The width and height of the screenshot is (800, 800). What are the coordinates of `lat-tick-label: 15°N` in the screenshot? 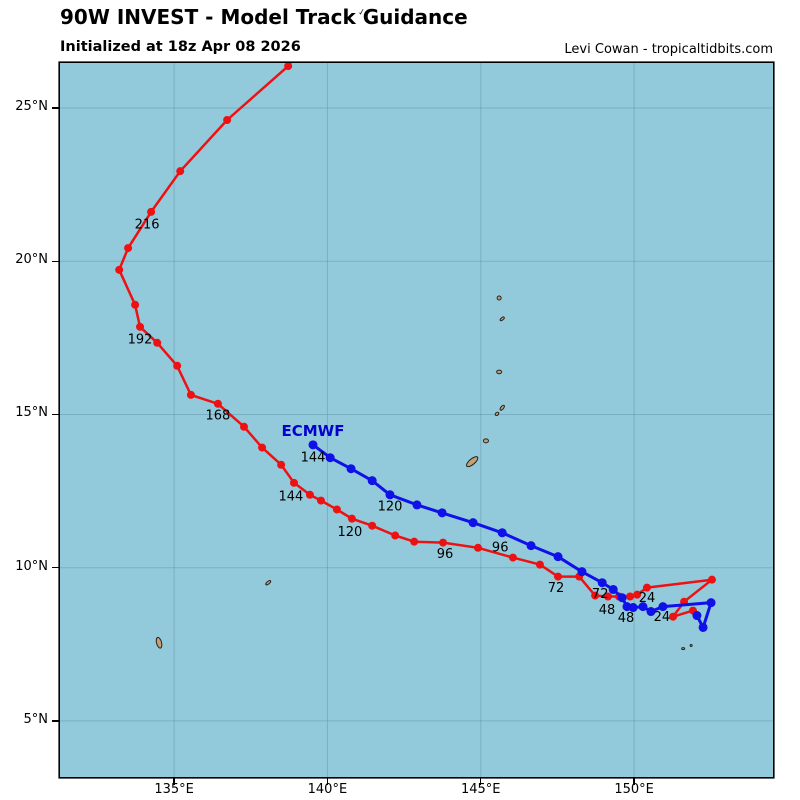 It's located at (31, 413).